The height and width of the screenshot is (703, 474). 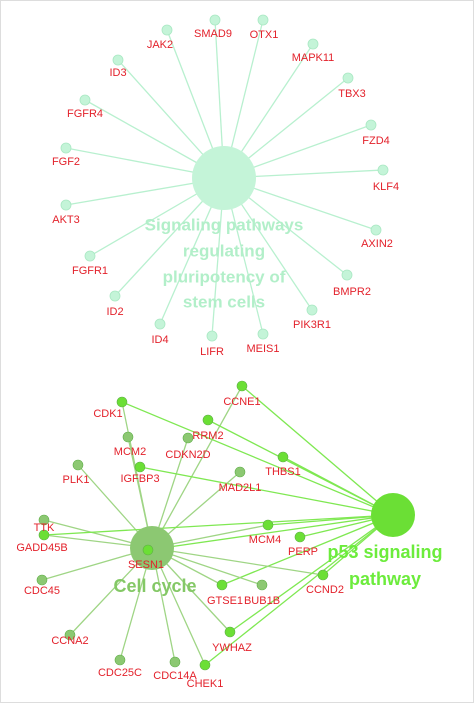 I want to click on hub-label: pluripotency of, so click(x=224, y=276).